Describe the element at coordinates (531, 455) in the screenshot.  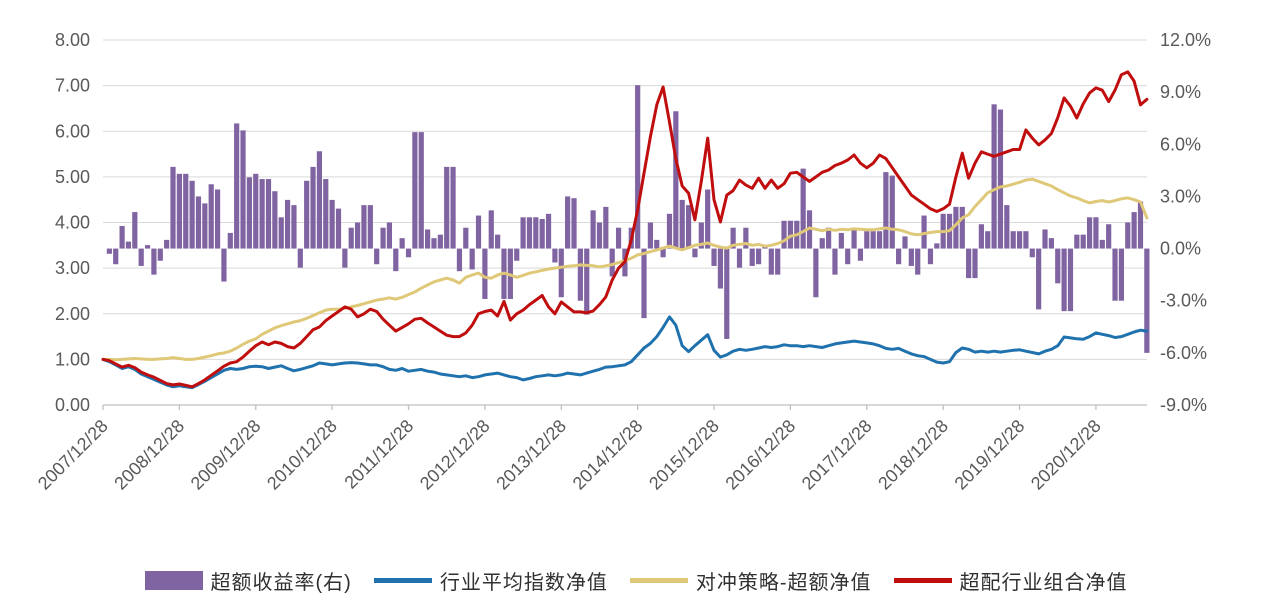
I see `x-axis-tick-label: 2013/12/28` at that location.